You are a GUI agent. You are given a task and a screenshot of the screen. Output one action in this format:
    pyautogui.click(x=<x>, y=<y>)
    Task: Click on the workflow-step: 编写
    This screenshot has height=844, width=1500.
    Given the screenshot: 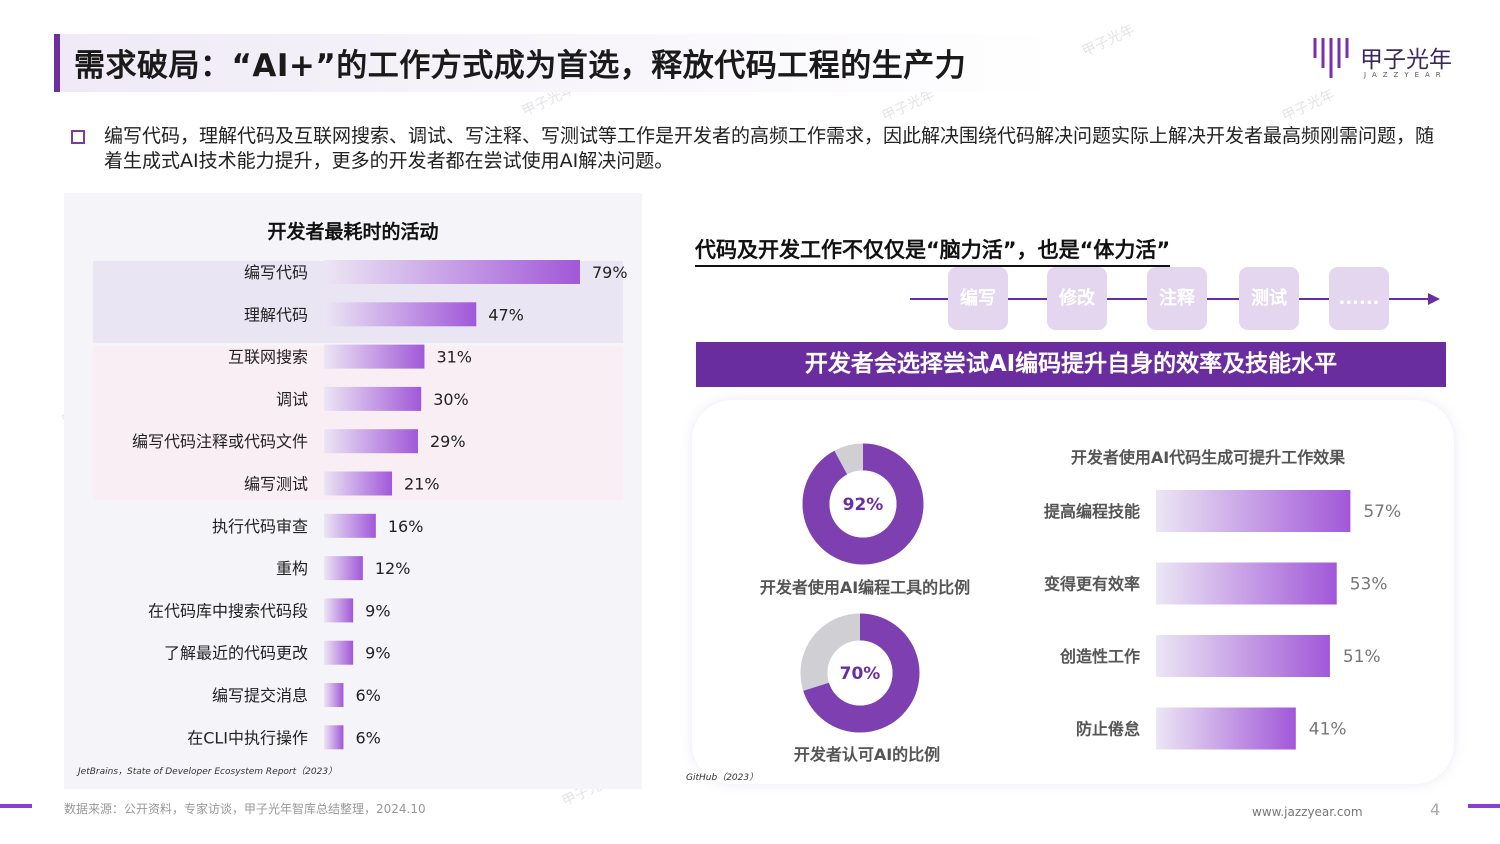 What is the action you would take?
    pyautogui.click(x=978, y=298)
    